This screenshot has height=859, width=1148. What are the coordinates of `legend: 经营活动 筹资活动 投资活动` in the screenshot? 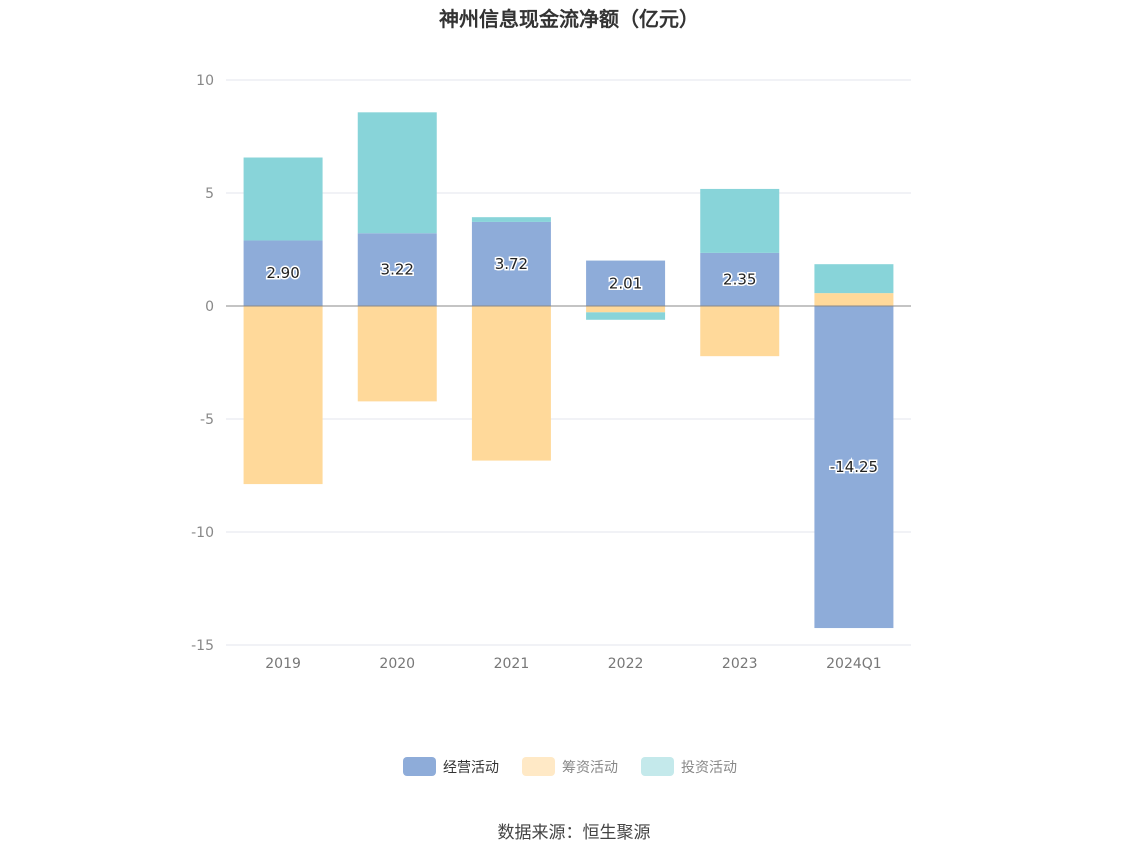 It's located at (570, 766).